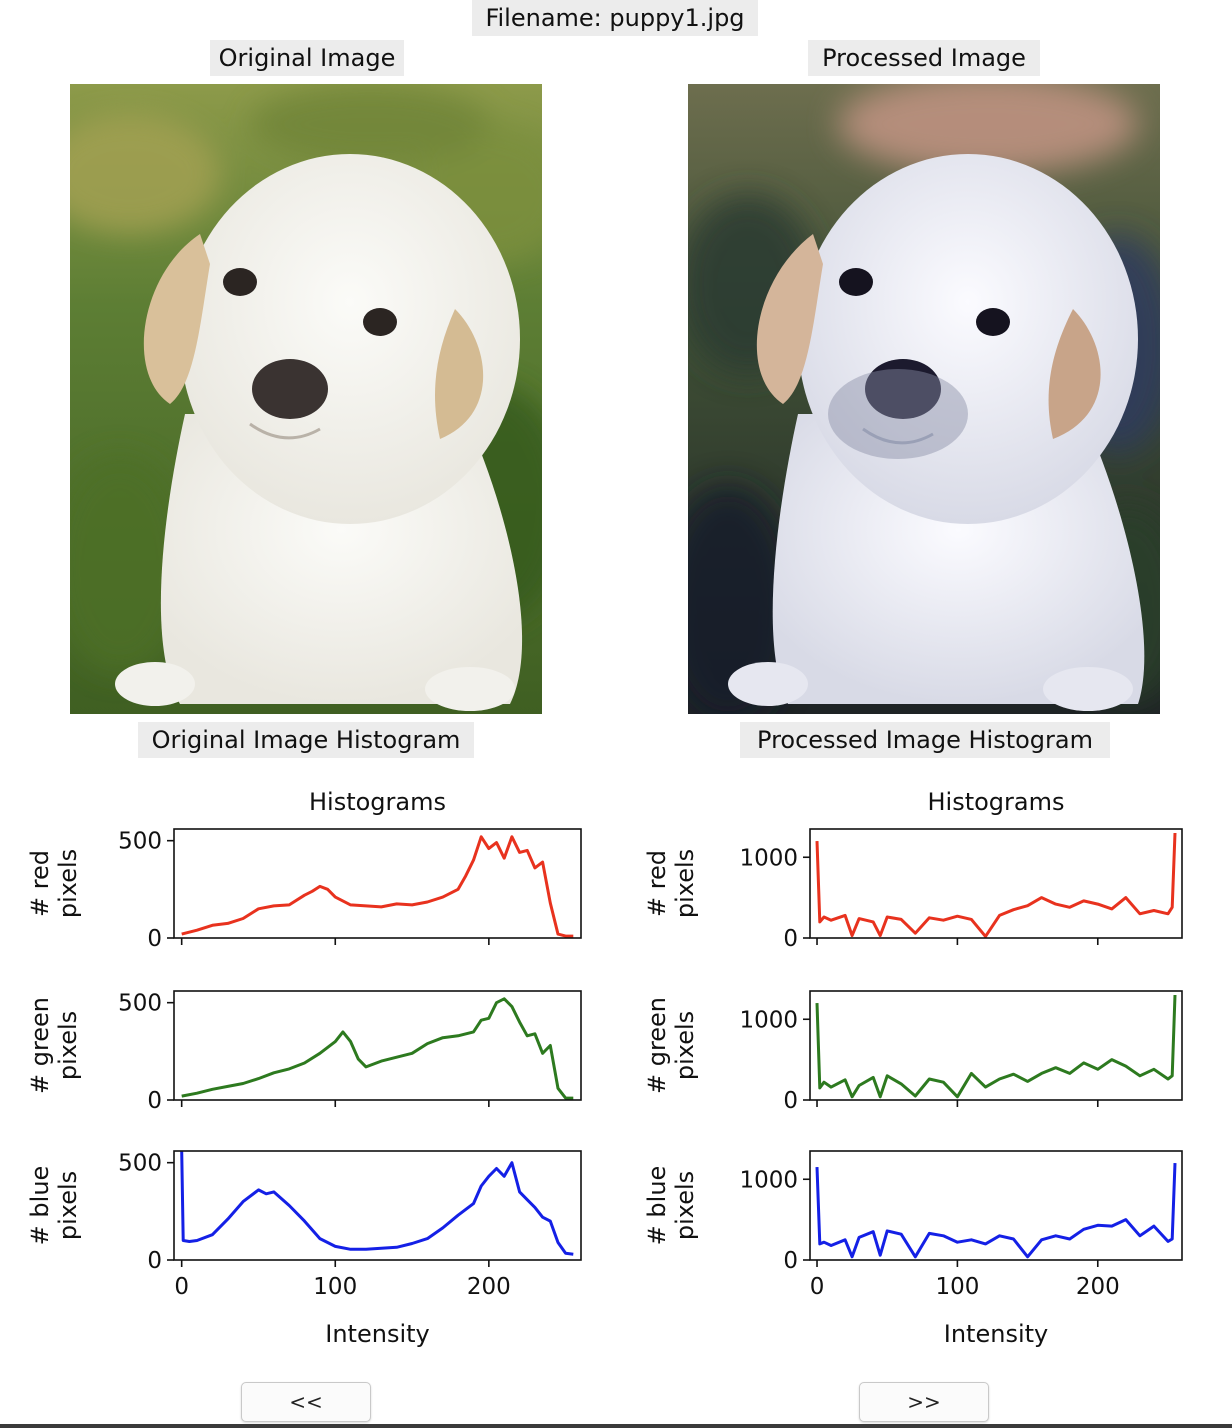 Image resolution: width=1232 pixels, height=1428 pixels. Describe the element at coordinates (995, 802) in the screenshot. I see `processed-chart-title: Histograms` at that location.